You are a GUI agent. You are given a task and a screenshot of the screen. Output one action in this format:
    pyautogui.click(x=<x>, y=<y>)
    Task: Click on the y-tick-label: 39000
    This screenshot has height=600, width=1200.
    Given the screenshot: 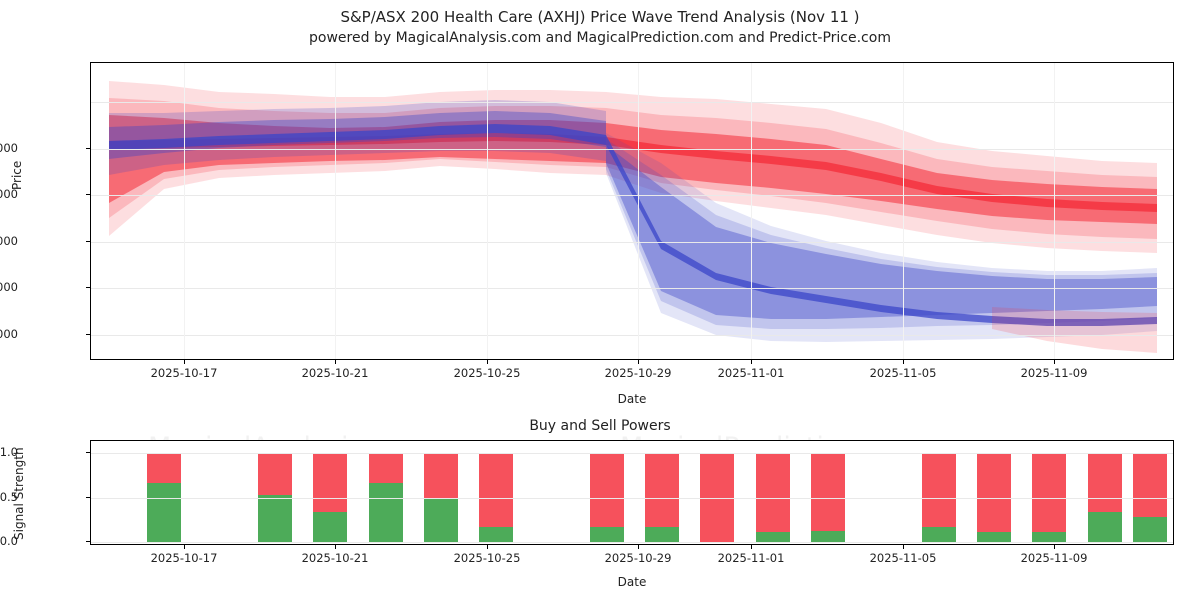 What is the action you would take?
    pyautogui.click(x=9, y=194)
    